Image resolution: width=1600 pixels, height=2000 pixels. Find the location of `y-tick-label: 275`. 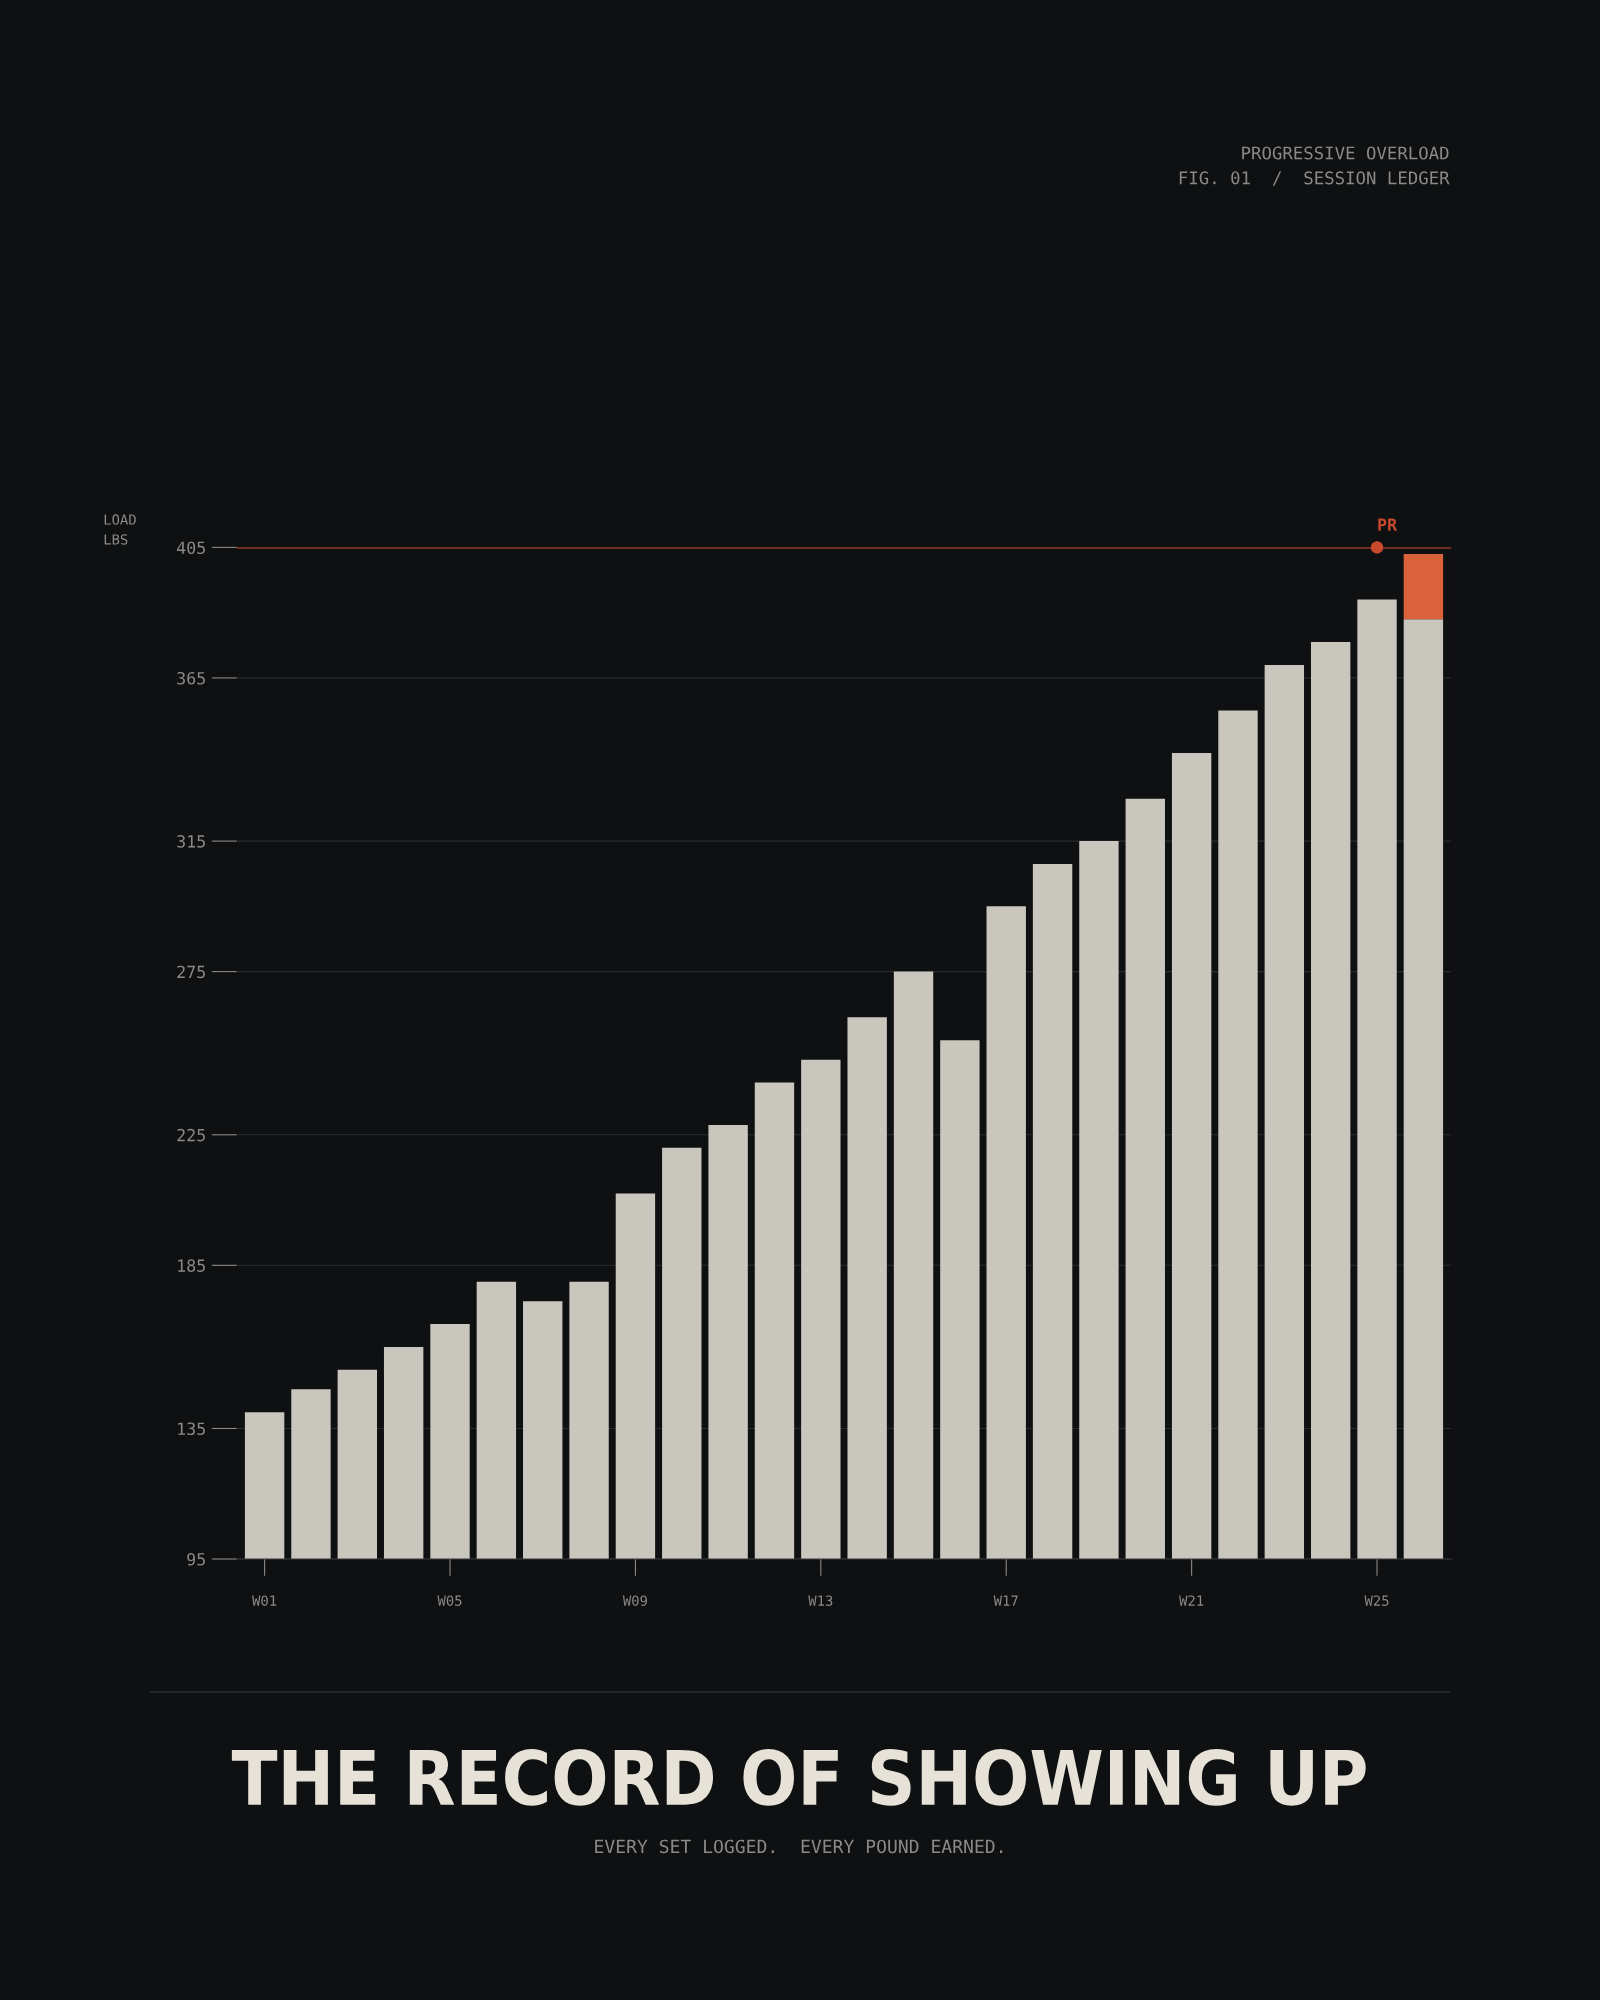

y-tick-label: 275 is located at coordinates (191, 972).